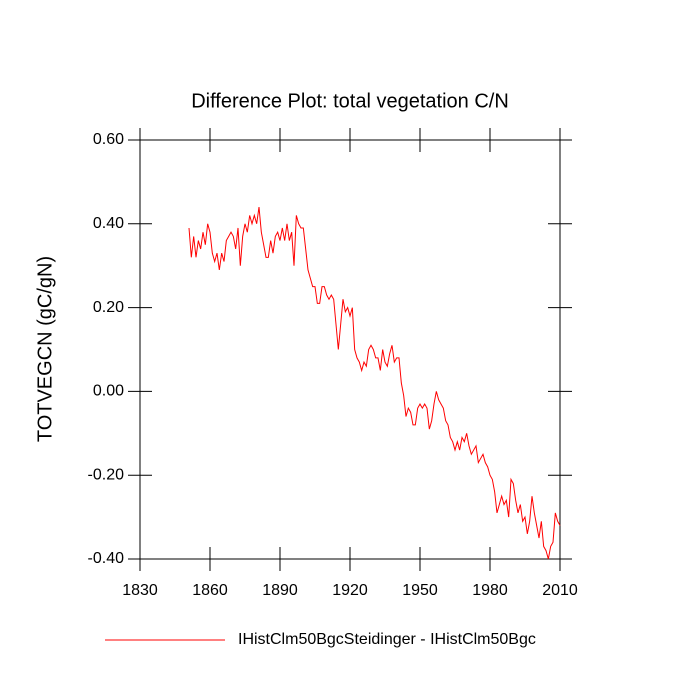 The width and height of the screenshot is (700, 700). Describe the element at coordinates (387, 639) in the screenshot. I see `legend-label: IHistClm50BgcSteidinger - IHistClm50Bgc` at that location.